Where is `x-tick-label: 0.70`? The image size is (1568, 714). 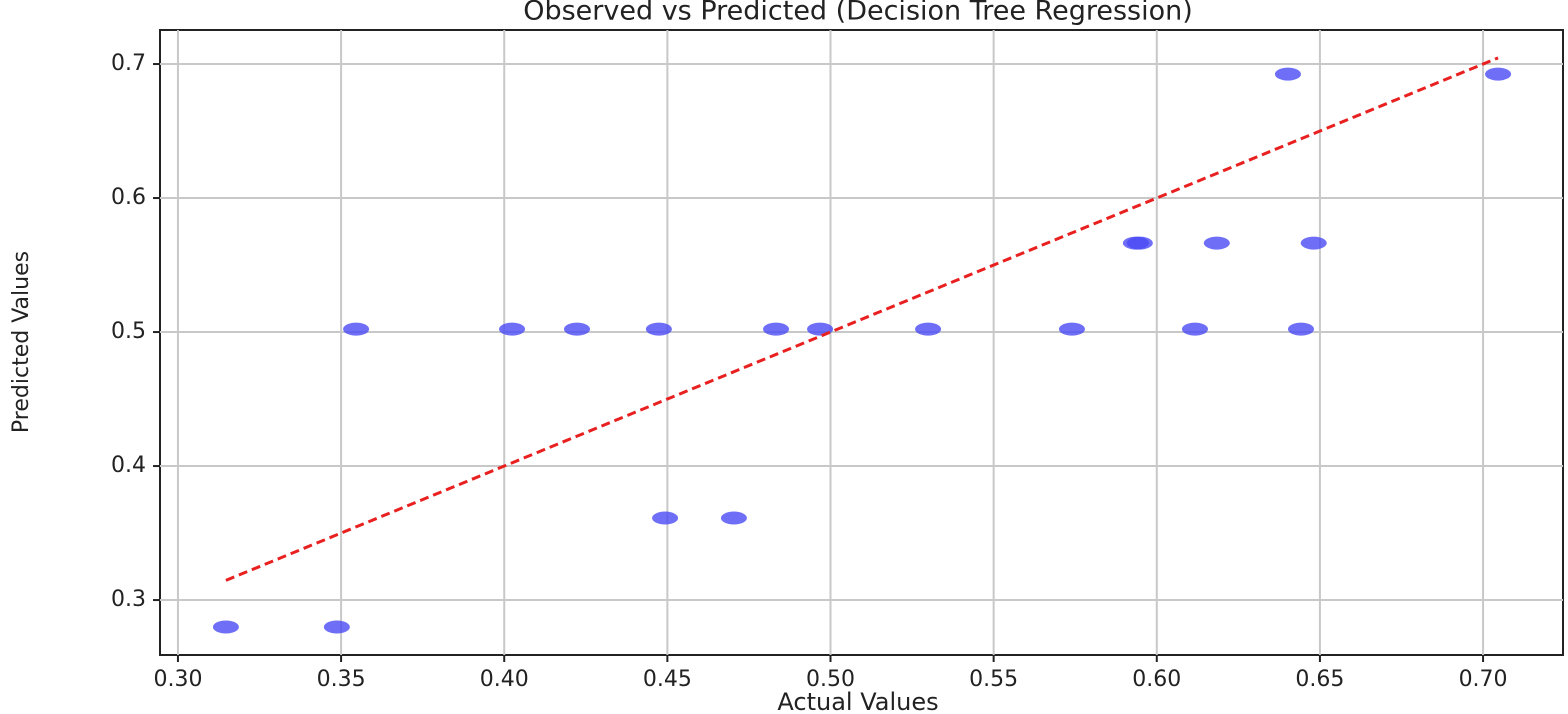 x-tick-label: 0.70 is located at coordinates (1483, 679).